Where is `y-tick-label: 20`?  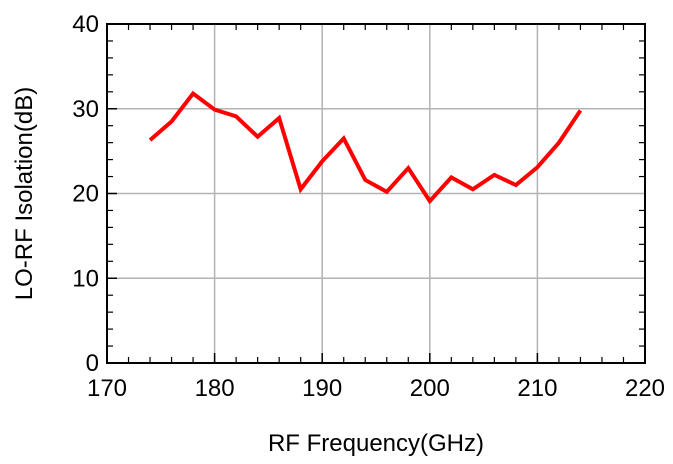
y-tick-label: 20 is located at coordinates (85, 194).